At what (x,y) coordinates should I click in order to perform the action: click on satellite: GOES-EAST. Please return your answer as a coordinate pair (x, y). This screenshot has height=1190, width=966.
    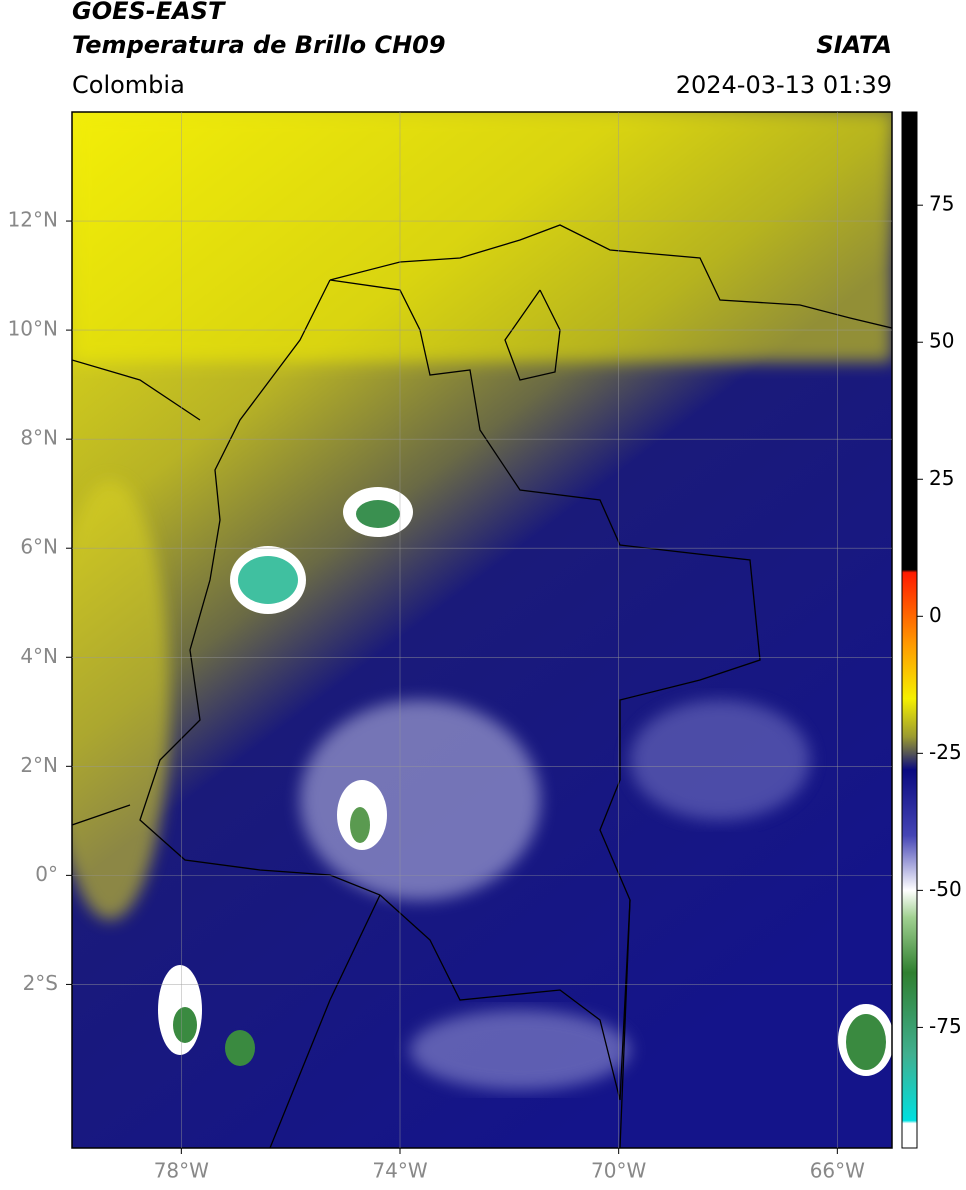
    Looking at the image, I should click on (149, 12).